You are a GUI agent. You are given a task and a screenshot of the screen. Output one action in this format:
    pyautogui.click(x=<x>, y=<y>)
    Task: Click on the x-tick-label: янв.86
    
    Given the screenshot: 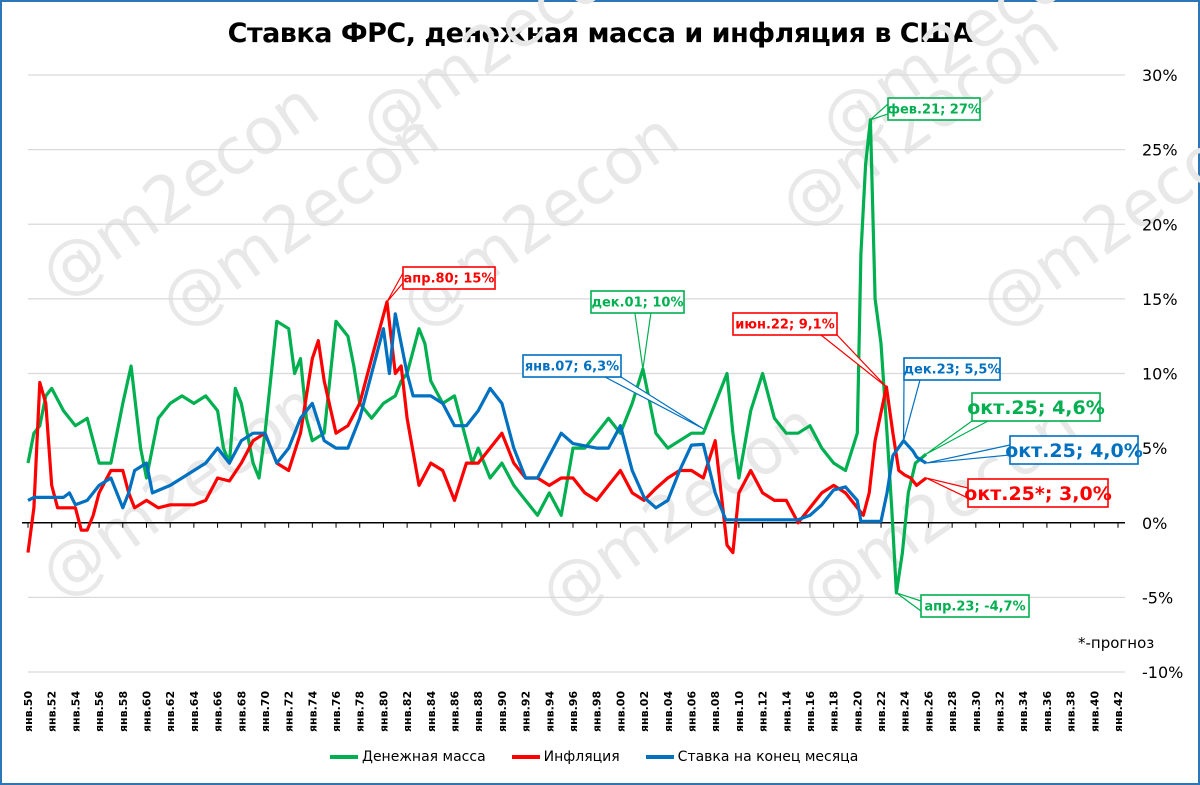 What is the action you would take?
    pyautogui.click(x=455, y=711)
    